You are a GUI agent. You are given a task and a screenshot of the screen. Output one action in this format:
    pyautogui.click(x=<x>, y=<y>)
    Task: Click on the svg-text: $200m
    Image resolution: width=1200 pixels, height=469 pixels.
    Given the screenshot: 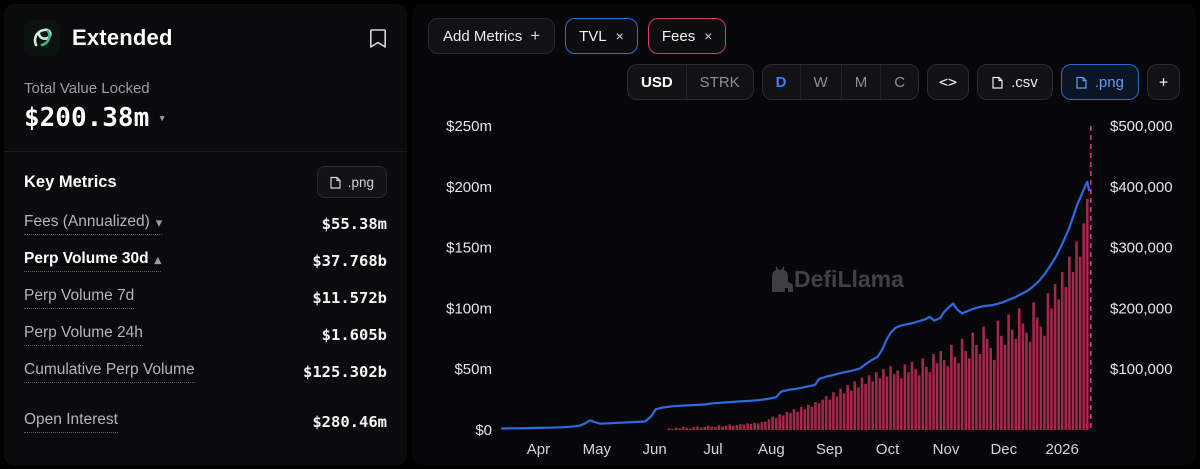 What is the action you would take?
    pyautogui.click(x=469, y=187)
    